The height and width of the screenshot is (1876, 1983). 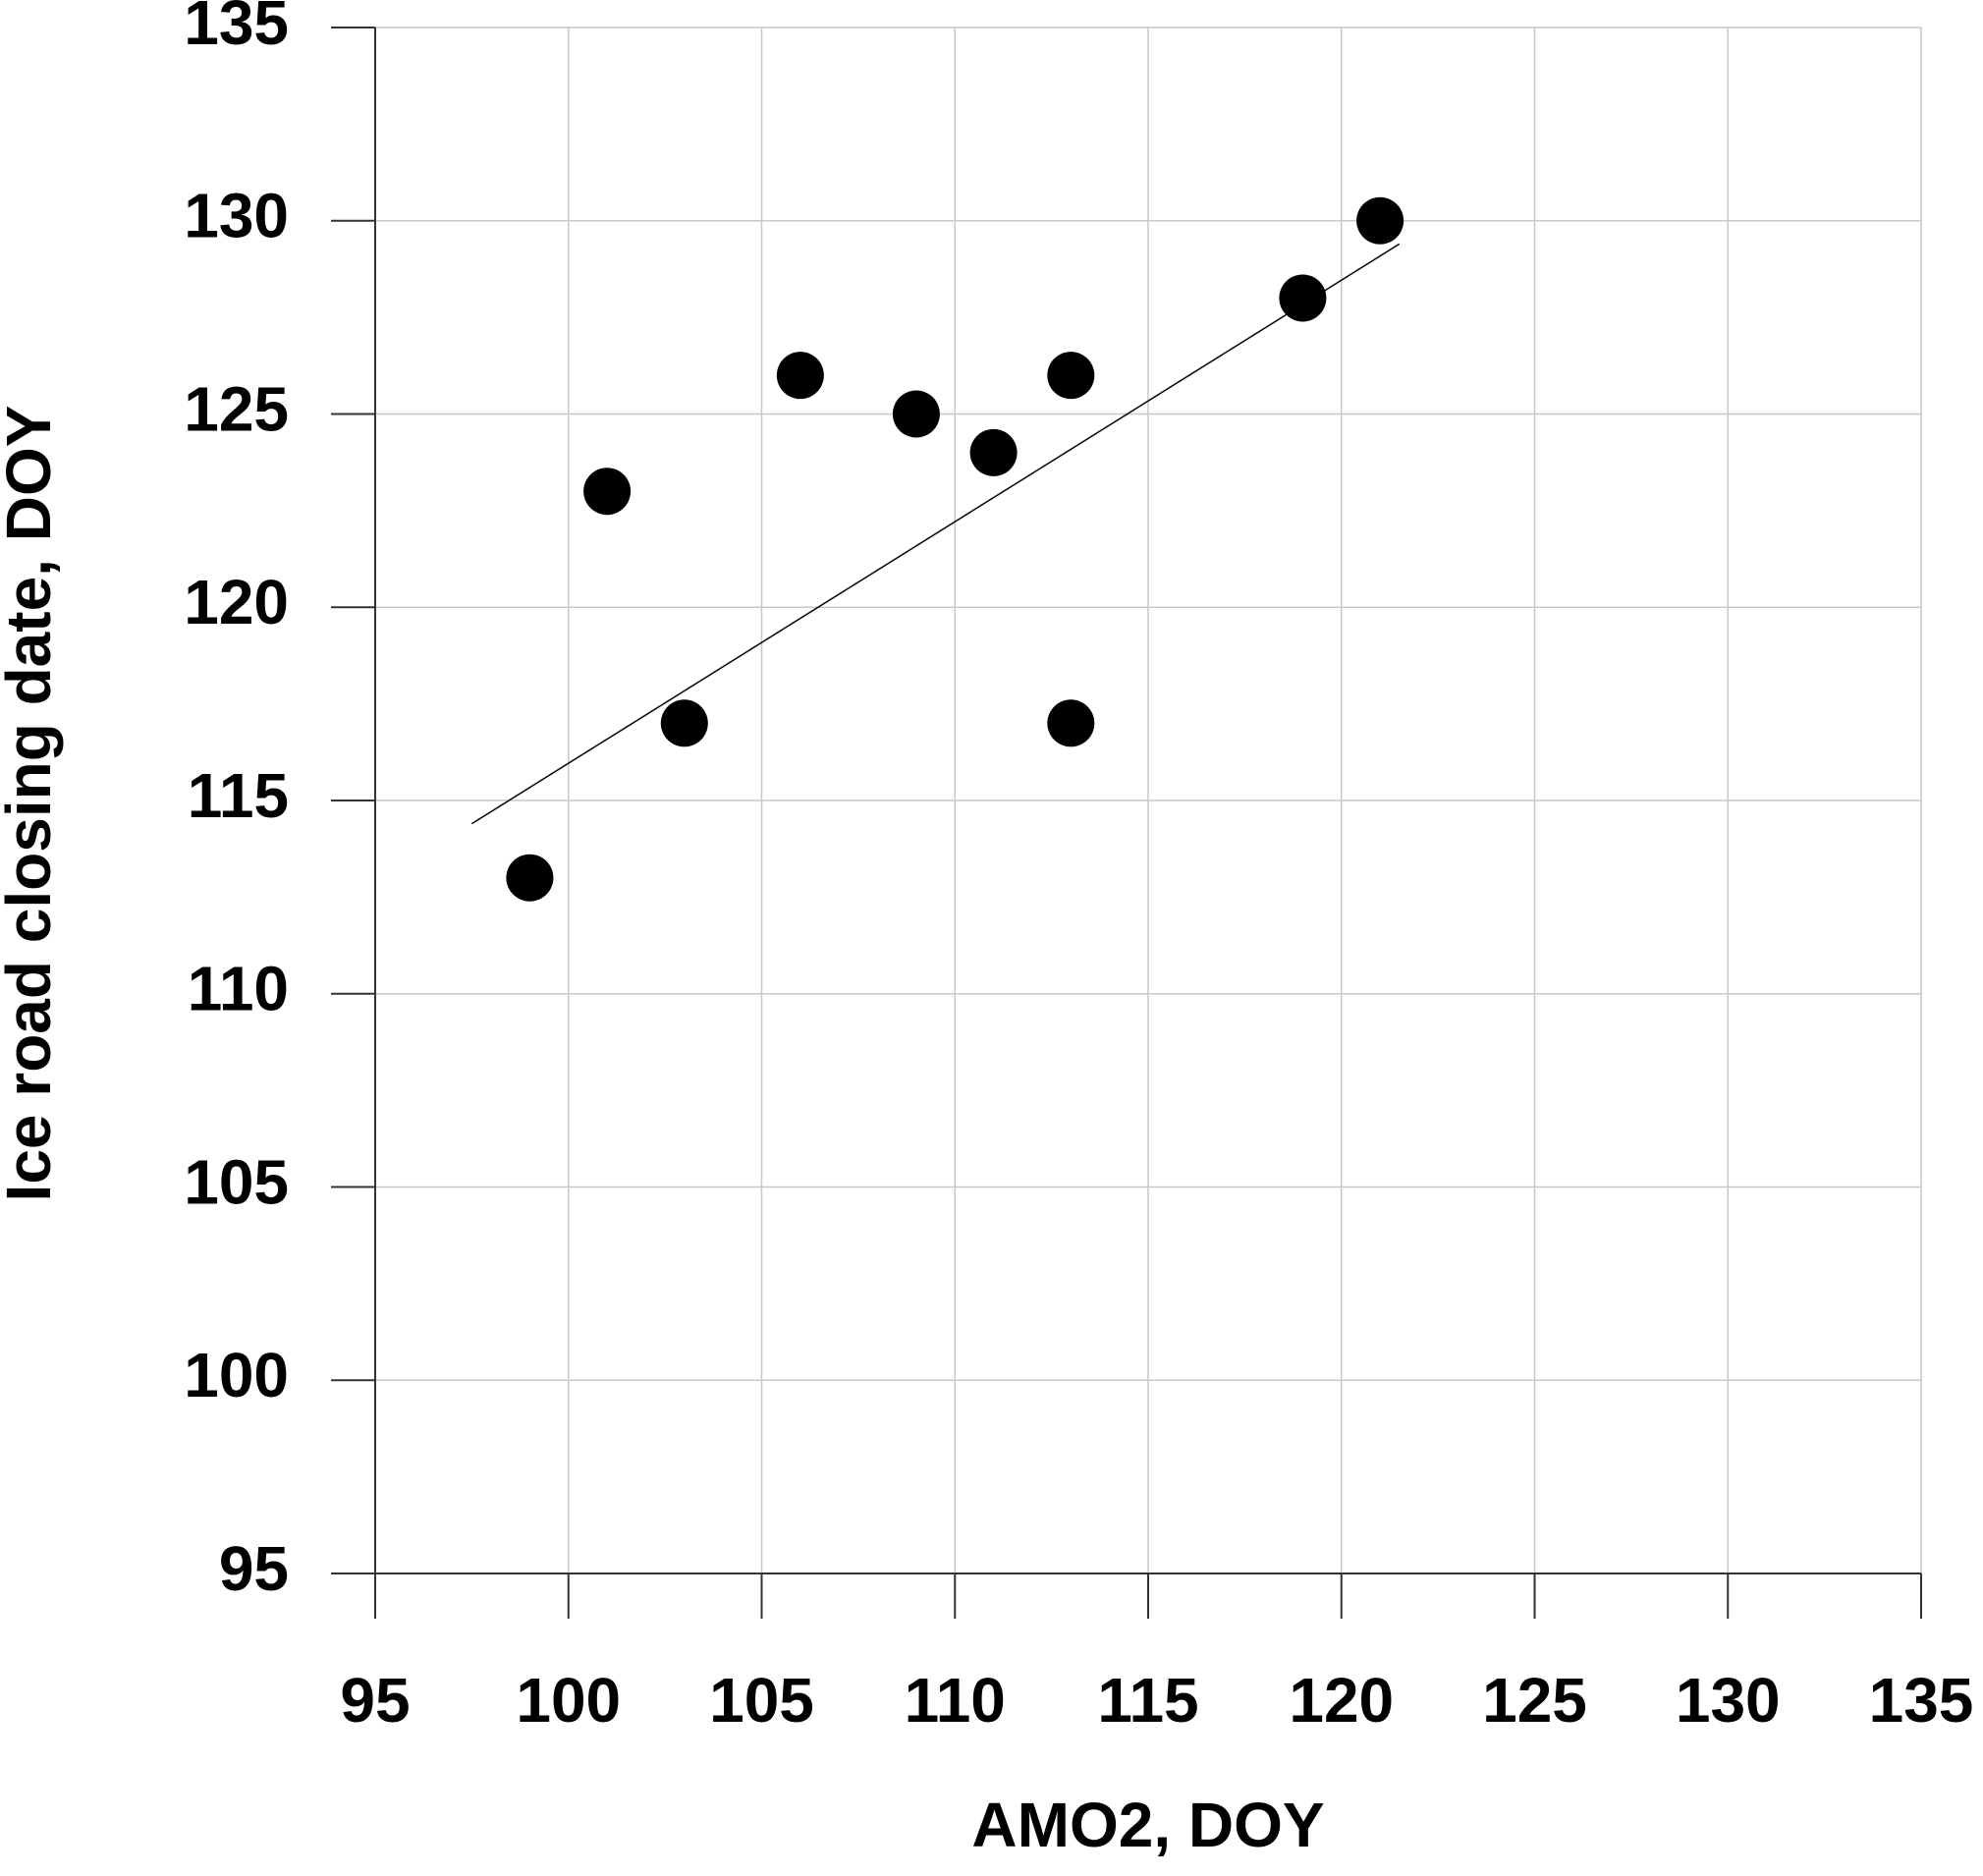 What do you see at coordinates (955, 1701) in the screenshot?
I see `x-tick-label: 110` at bounding box center [955, 1701].